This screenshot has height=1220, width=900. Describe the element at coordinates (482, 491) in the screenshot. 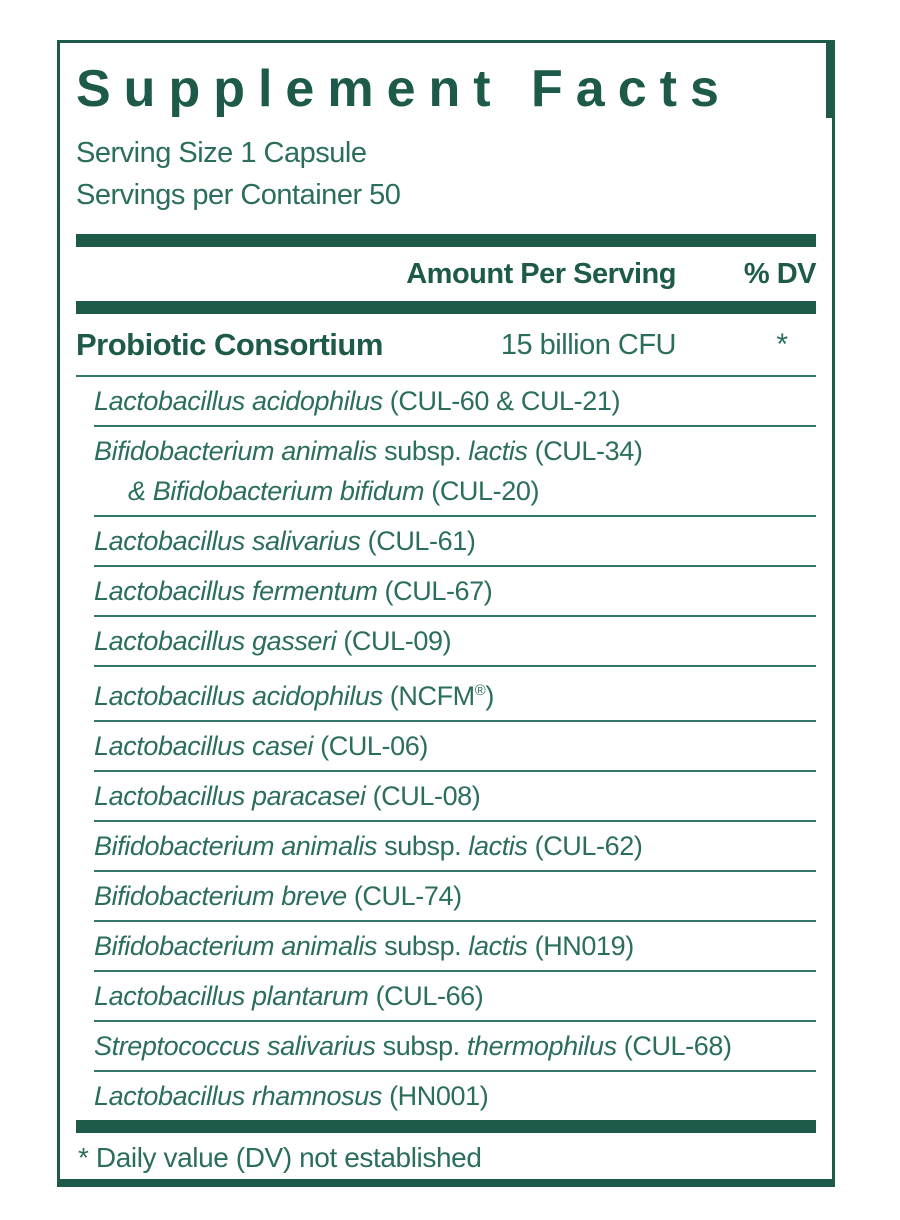

I see `strain-code: (CUL-20)` at that location.